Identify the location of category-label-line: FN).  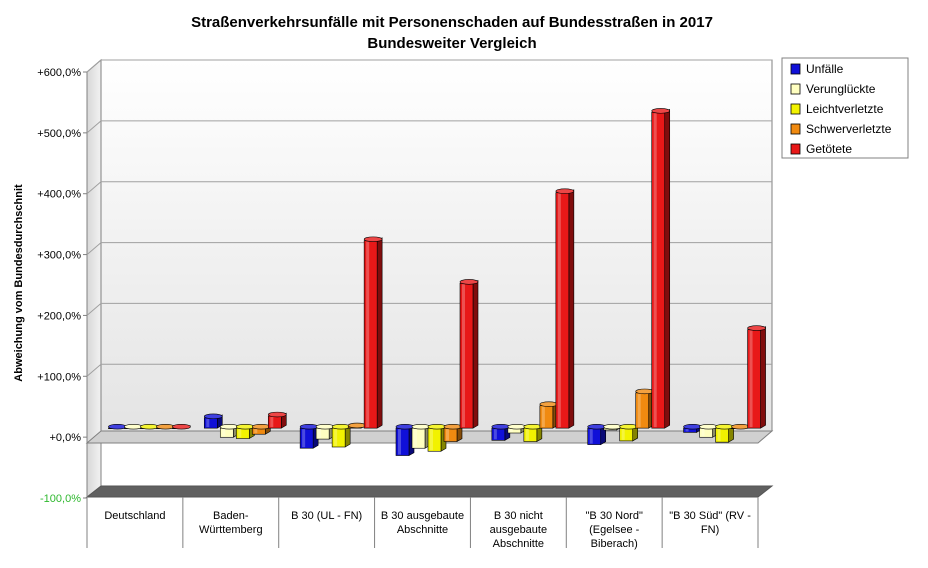
(710, 530).